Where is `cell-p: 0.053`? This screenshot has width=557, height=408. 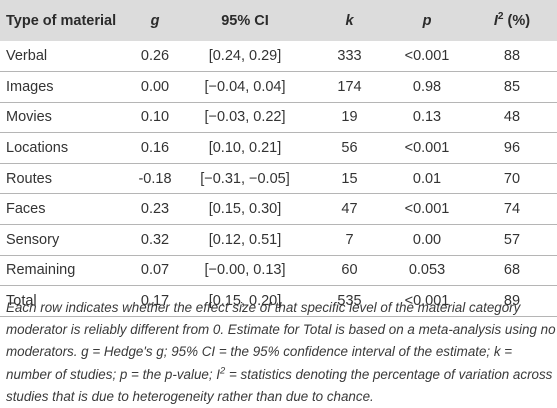
cell-p: 0.053 is located at coordinates (427, 270).